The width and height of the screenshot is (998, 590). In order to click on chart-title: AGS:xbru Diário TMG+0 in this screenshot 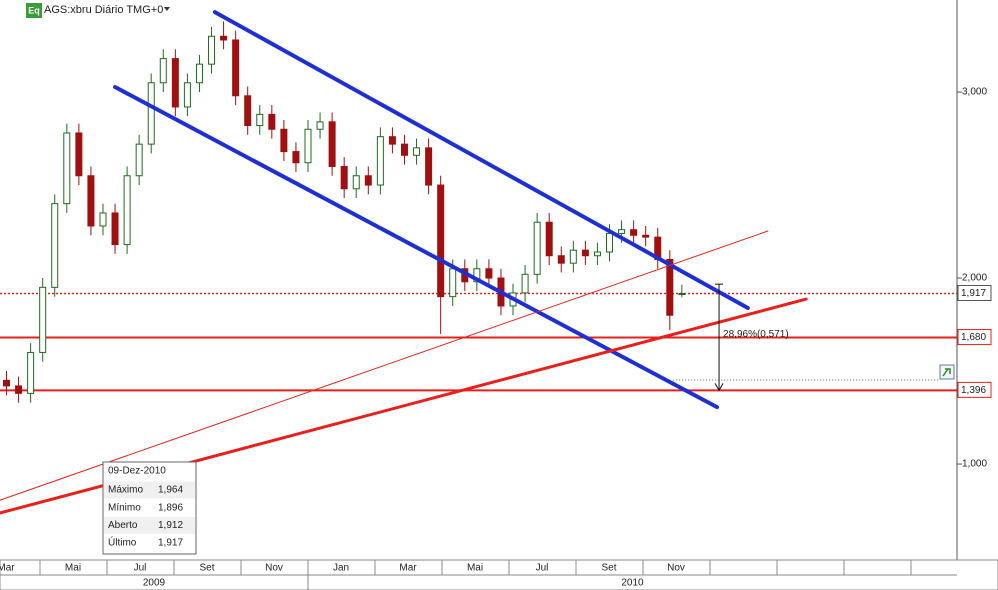, I will do `click(103, 10)`.